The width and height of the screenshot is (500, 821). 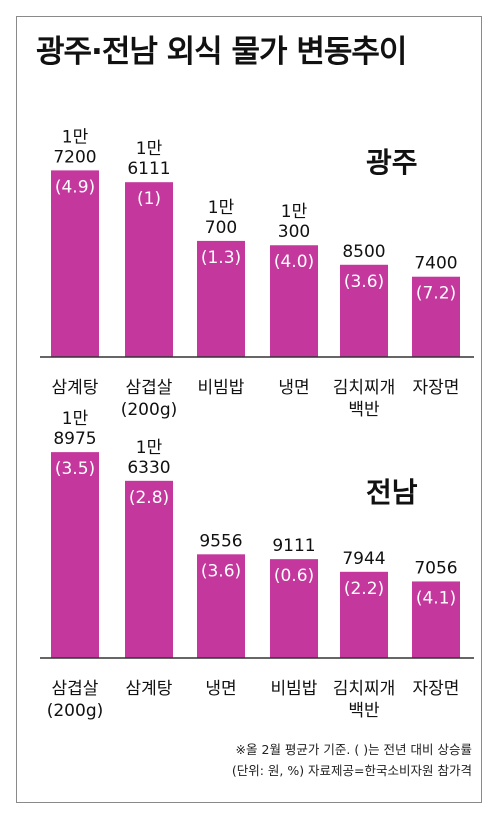 I want to click on footnote-line-1: ※올 2월 평균가 기준. ( )는 전년 대비 상승률, so click(x=353, y=749).